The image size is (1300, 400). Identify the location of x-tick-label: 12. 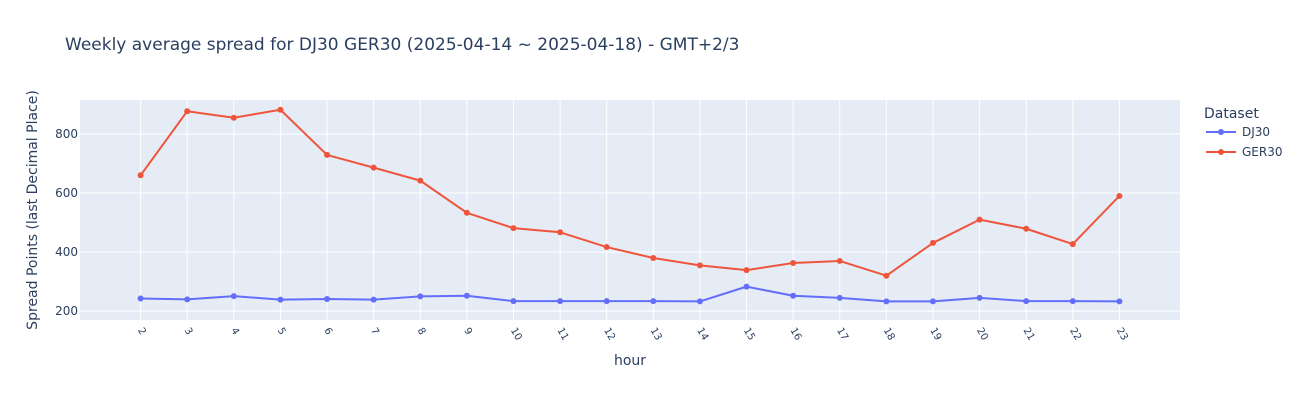
(609, 334).